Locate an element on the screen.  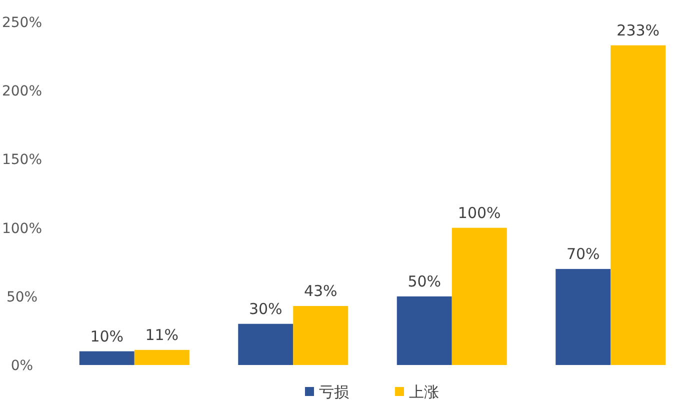
data-label: 50% is located at coordinates (425, 281).